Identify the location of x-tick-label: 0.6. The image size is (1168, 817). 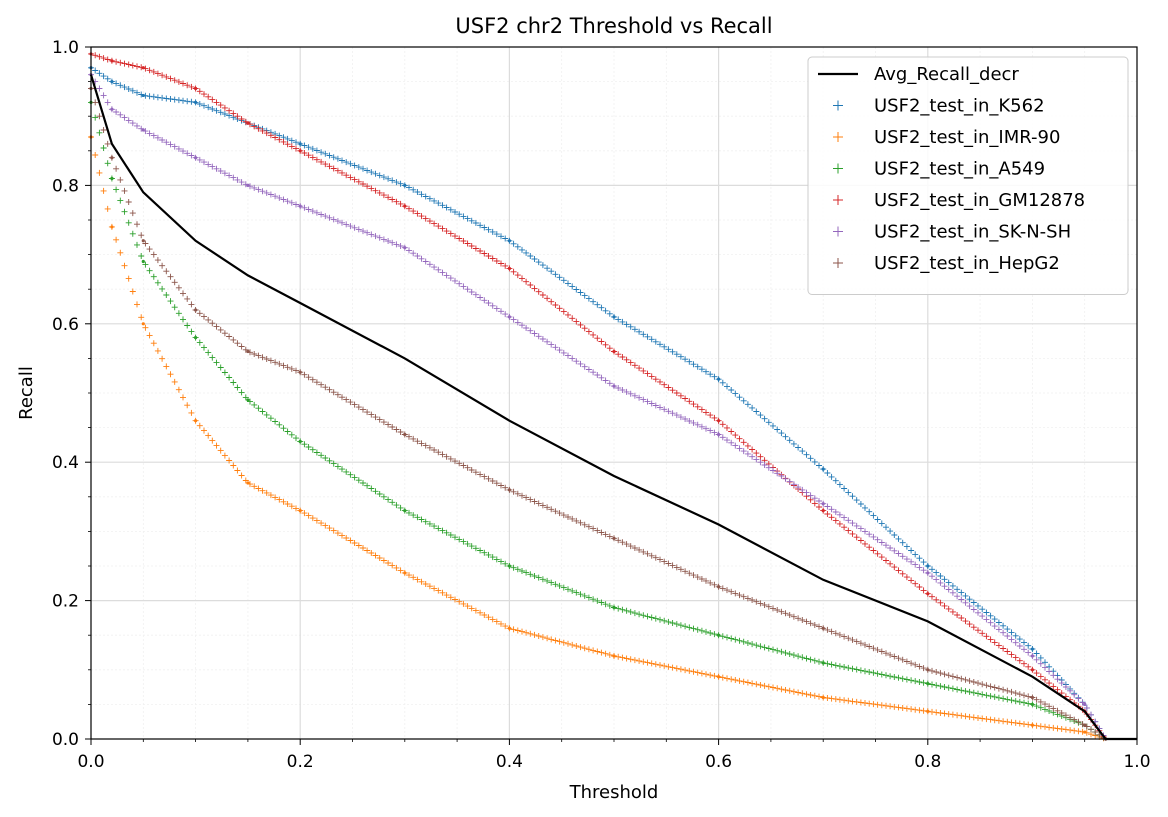
(718, 762).